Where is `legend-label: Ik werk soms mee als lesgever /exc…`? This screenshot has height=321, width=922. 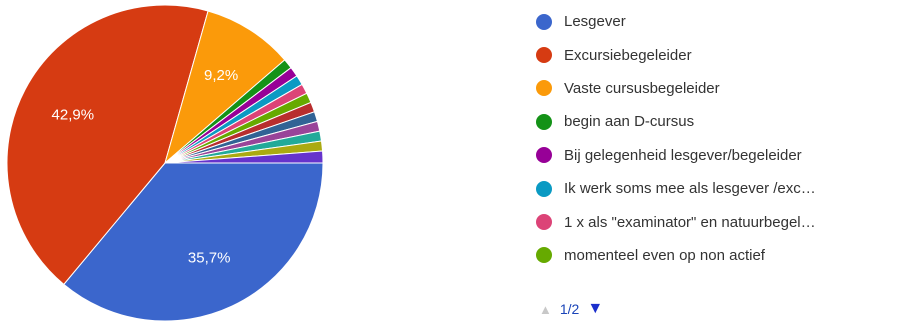 legend-label: Ik werk soms mee als lesgever /exc… is located at coordinates (690, 189).